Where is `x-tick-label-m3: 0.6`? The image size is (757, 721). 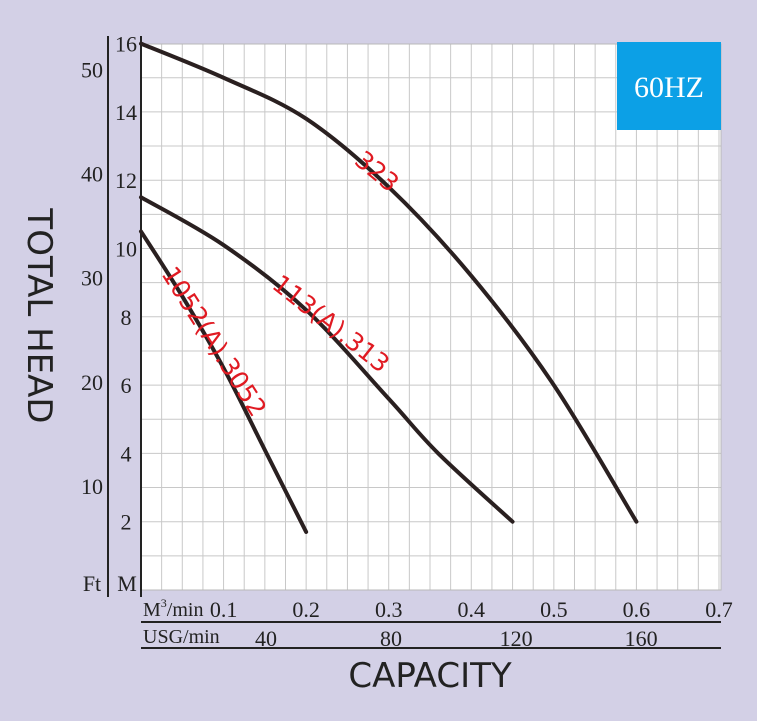
x-tick-label-m3: 0.6 is located at coordinates (637, 609).